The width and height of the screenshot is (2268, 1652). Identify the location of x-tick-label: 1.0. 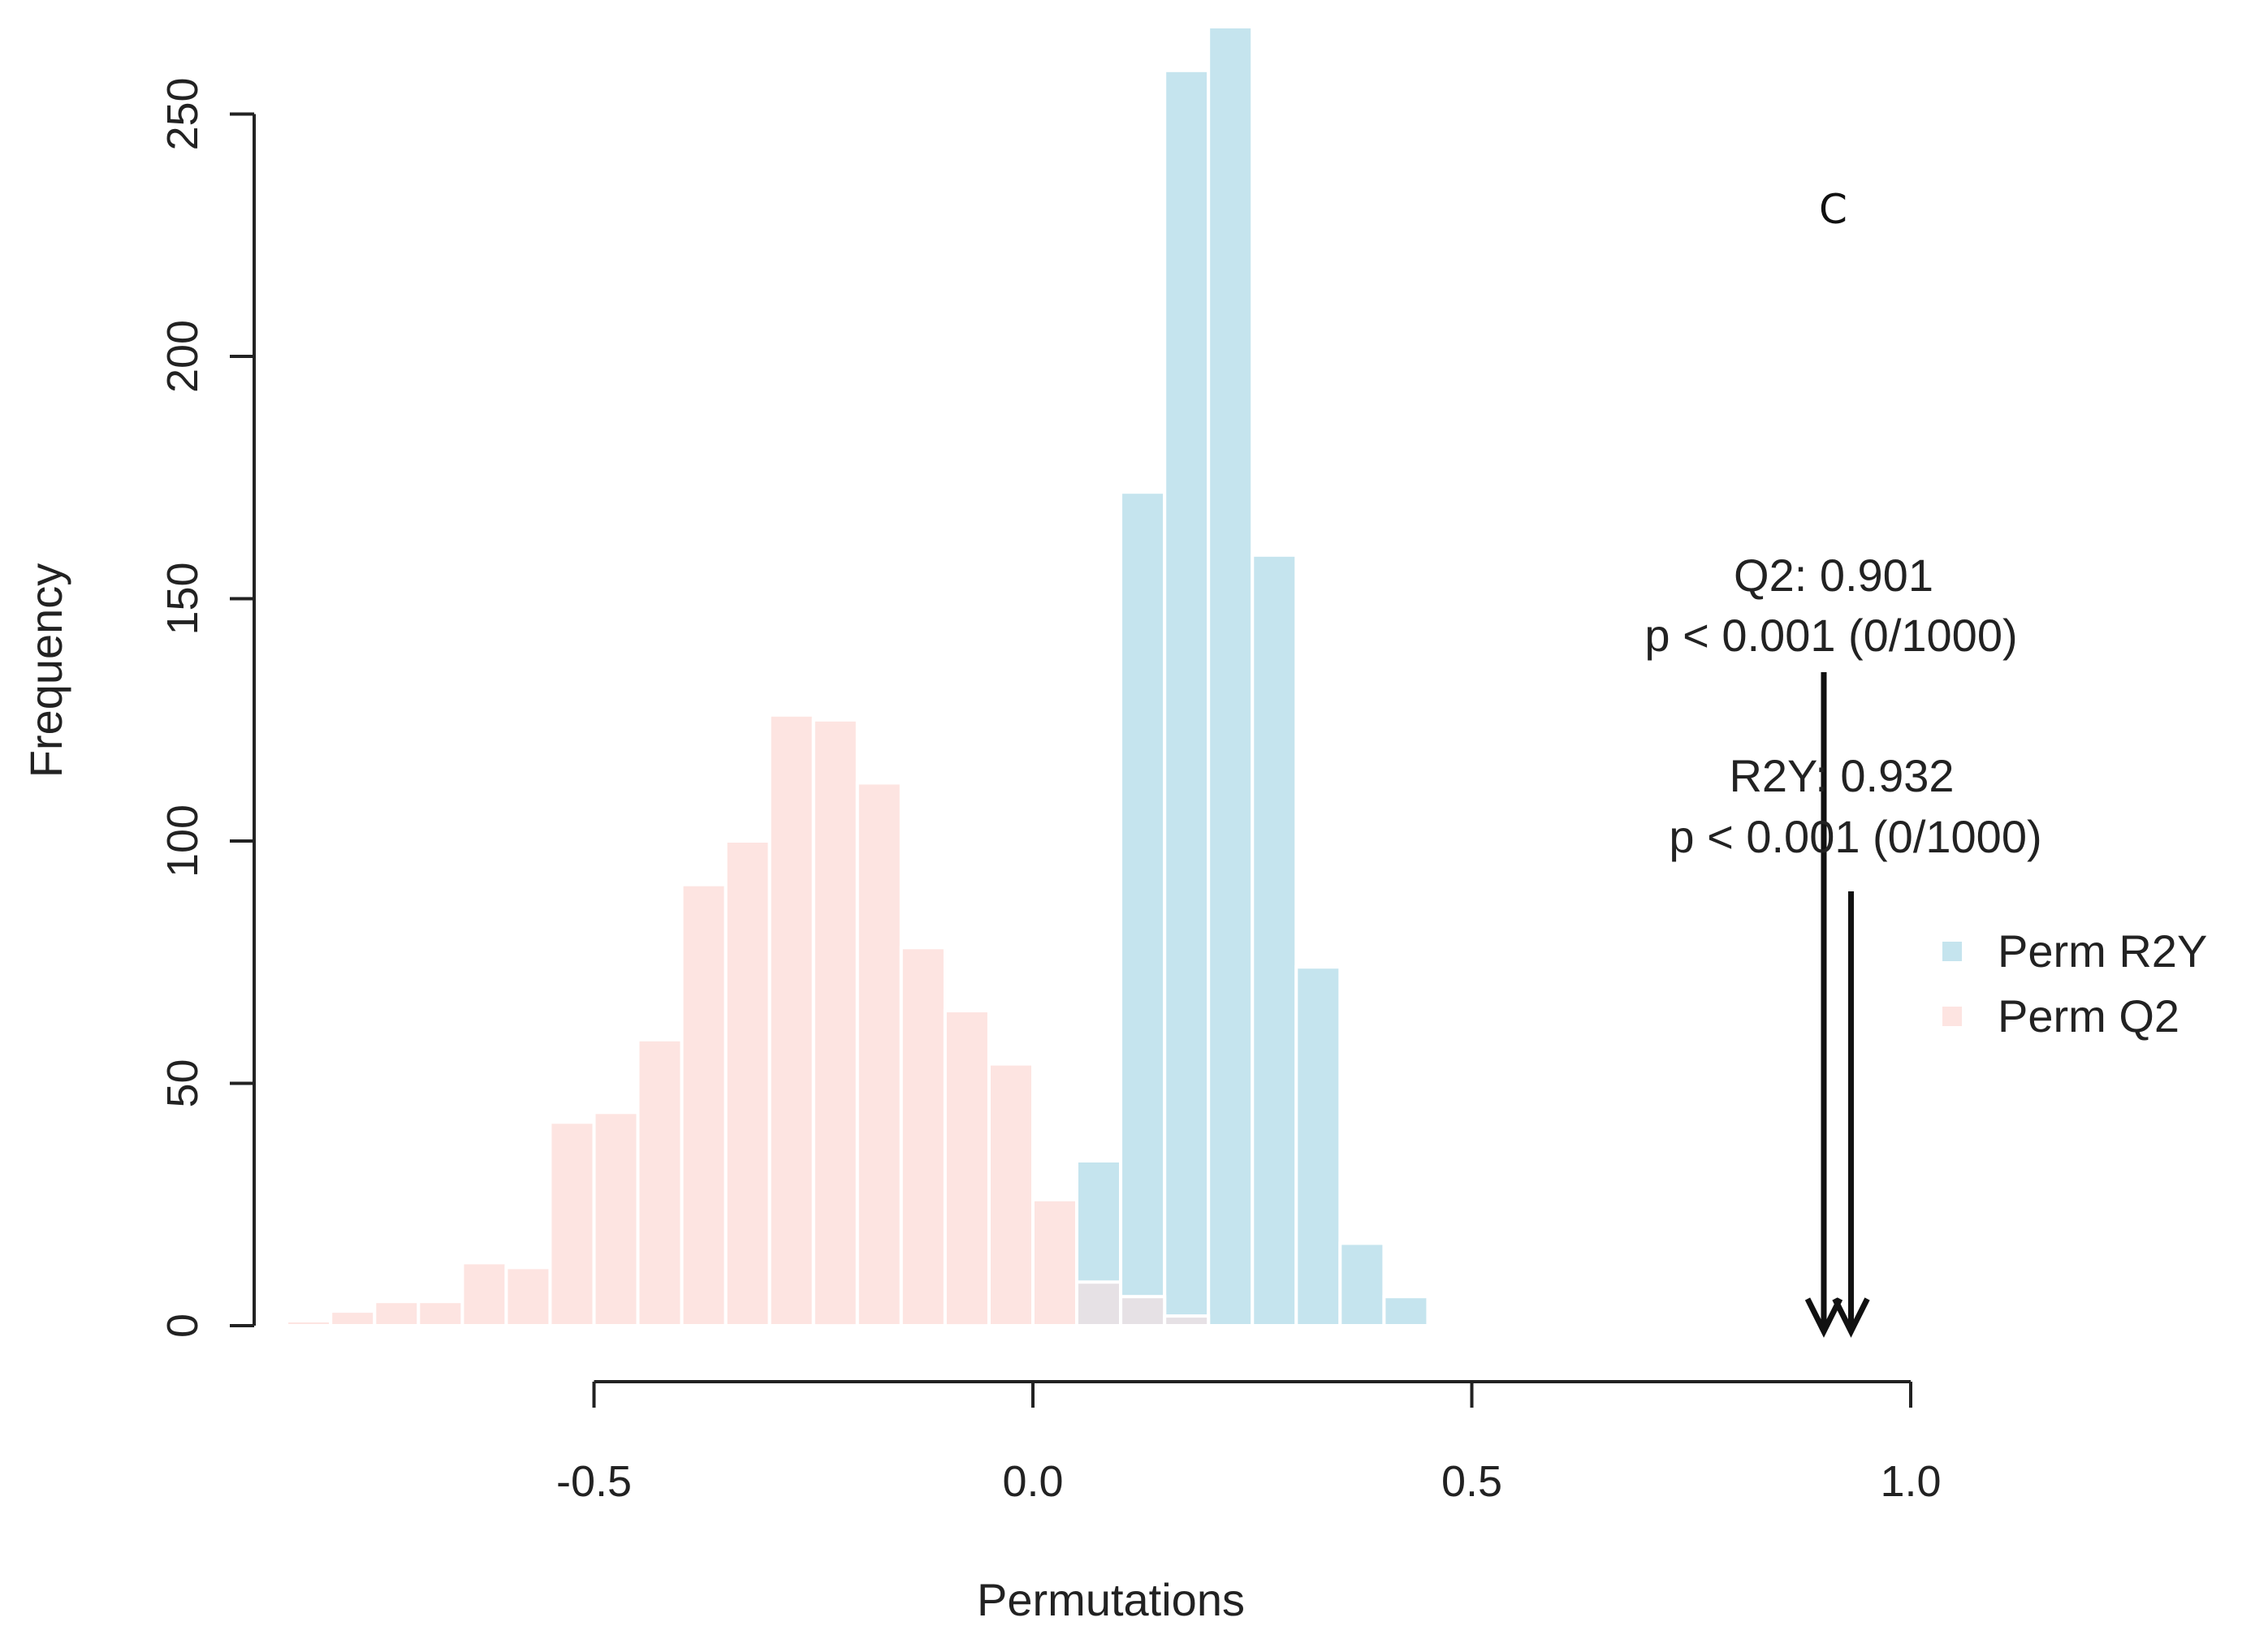
(1910, 1481).